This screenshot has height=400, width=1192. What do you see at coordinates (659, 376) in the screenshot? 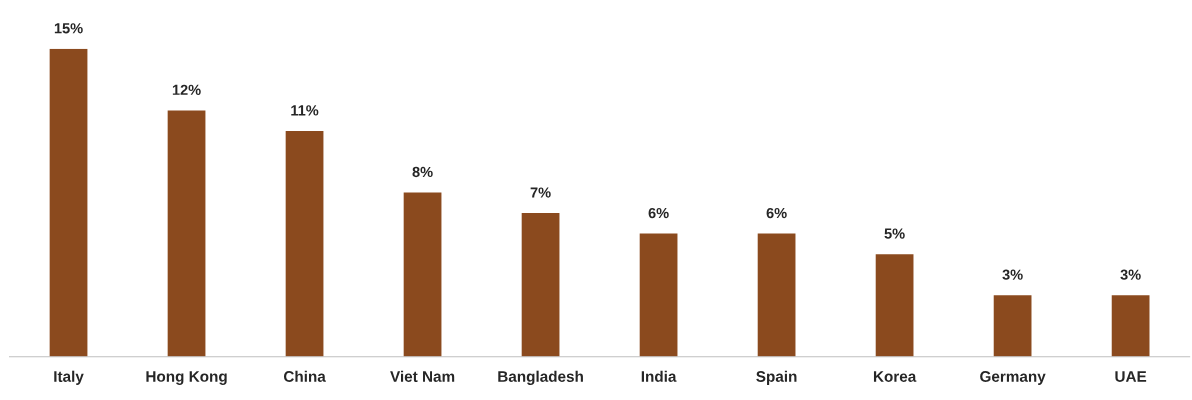
I see `x-tick-label: India` at bounding box center [659, 376].